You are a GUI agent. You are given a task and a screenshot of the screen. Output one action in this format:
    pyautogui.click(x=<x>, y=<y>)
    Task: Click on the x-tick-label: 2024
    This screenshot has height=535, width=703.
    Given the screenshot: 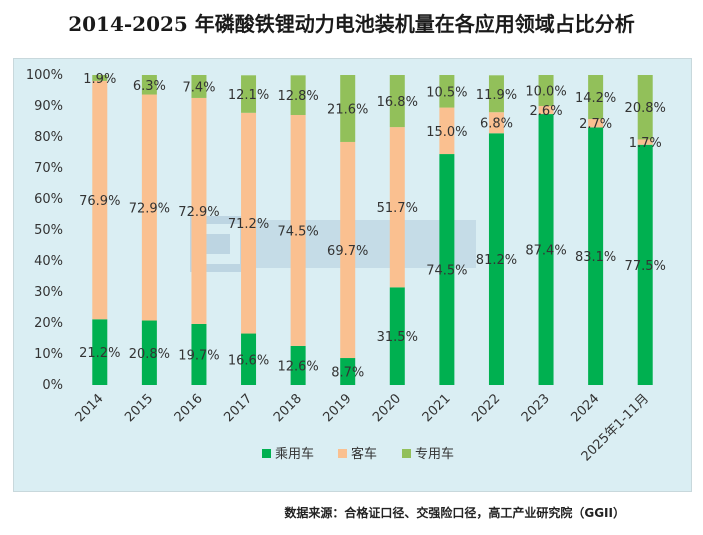 What is the action you would take?
    pyautogui.click(x=585, y=408)
    